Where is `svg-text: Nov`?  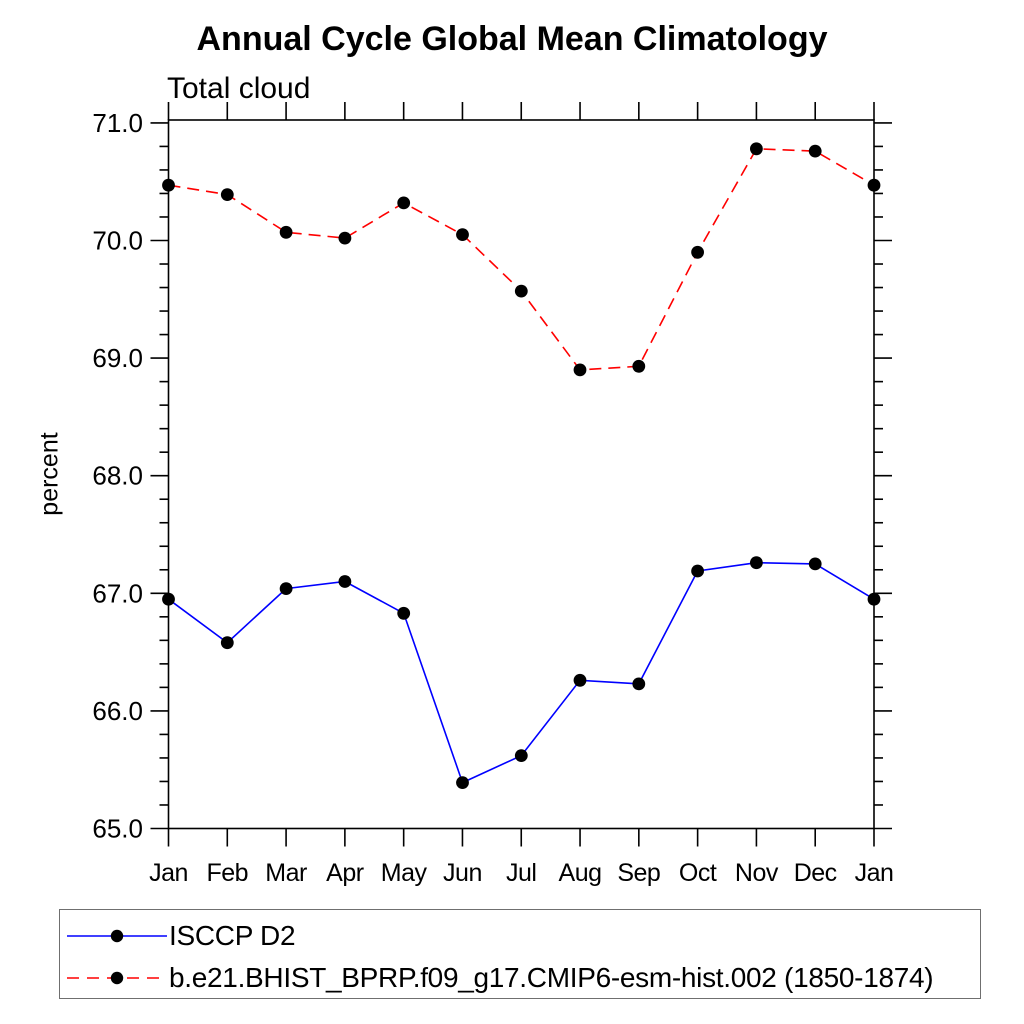
svg-text: Nov is located at coordinates (757, 873).